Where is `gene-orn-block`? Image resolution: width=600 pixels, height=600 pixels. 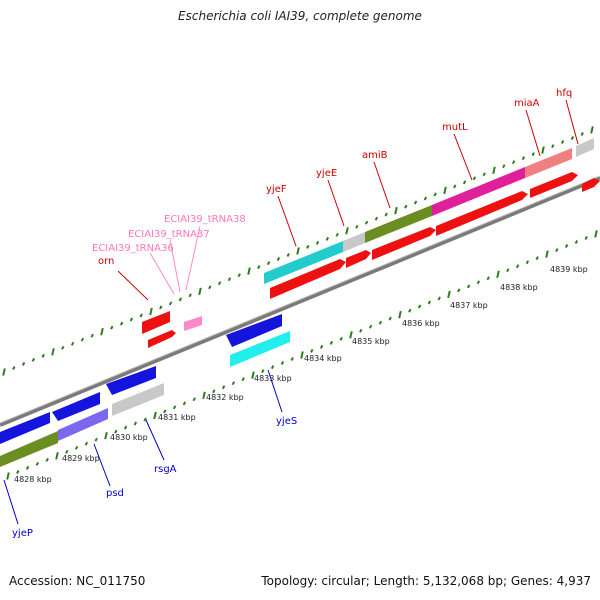 gene-orn-block is located at coordinates (156, 322).